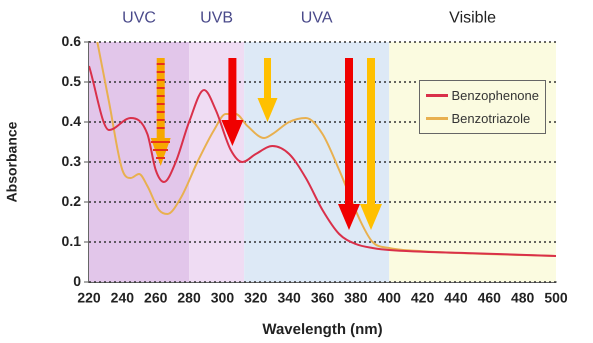 This screenshot has width=593, height=343. I want to click on x-tick-label: 420, so click(422, 297).